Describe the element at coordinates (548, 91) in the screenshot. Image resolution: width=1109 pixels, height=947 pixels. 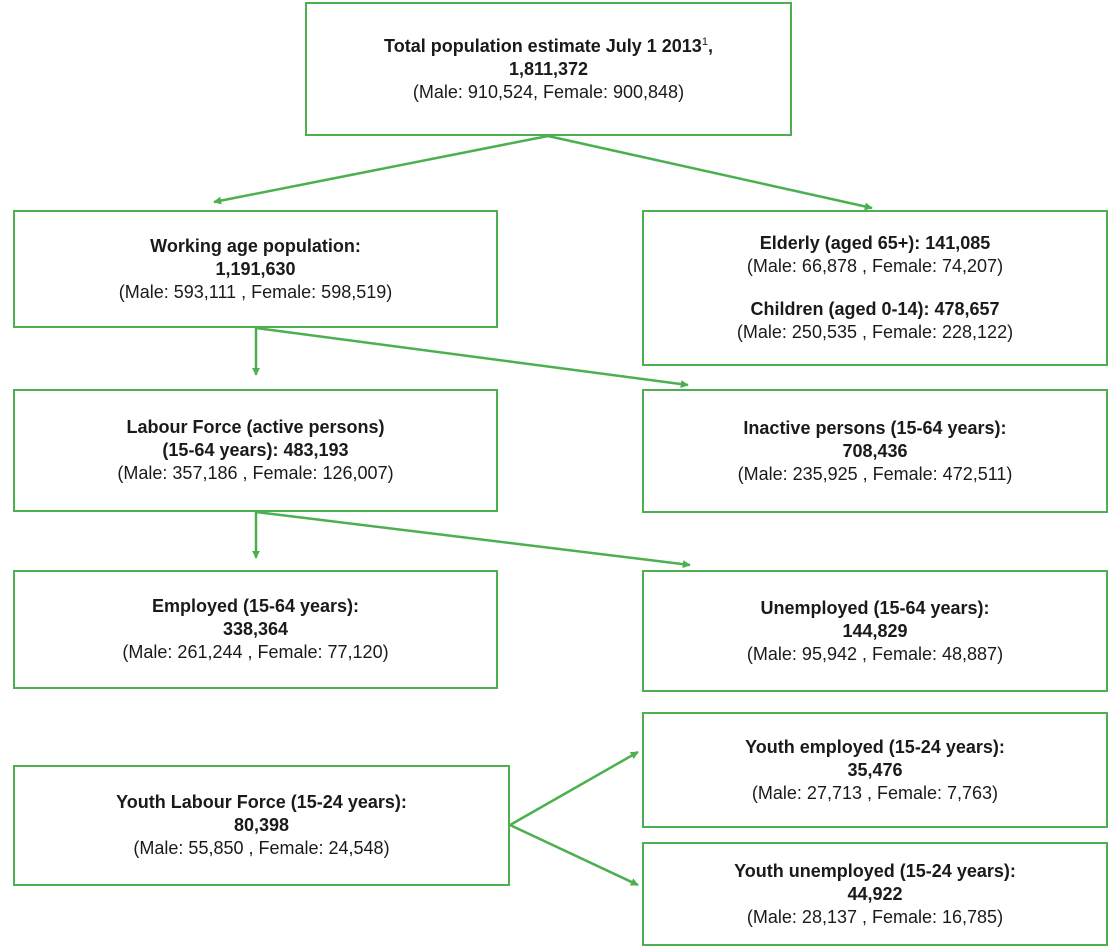
I see `node-total-breakdown: (Male: 910,524, Female: 900,848)` at that location.